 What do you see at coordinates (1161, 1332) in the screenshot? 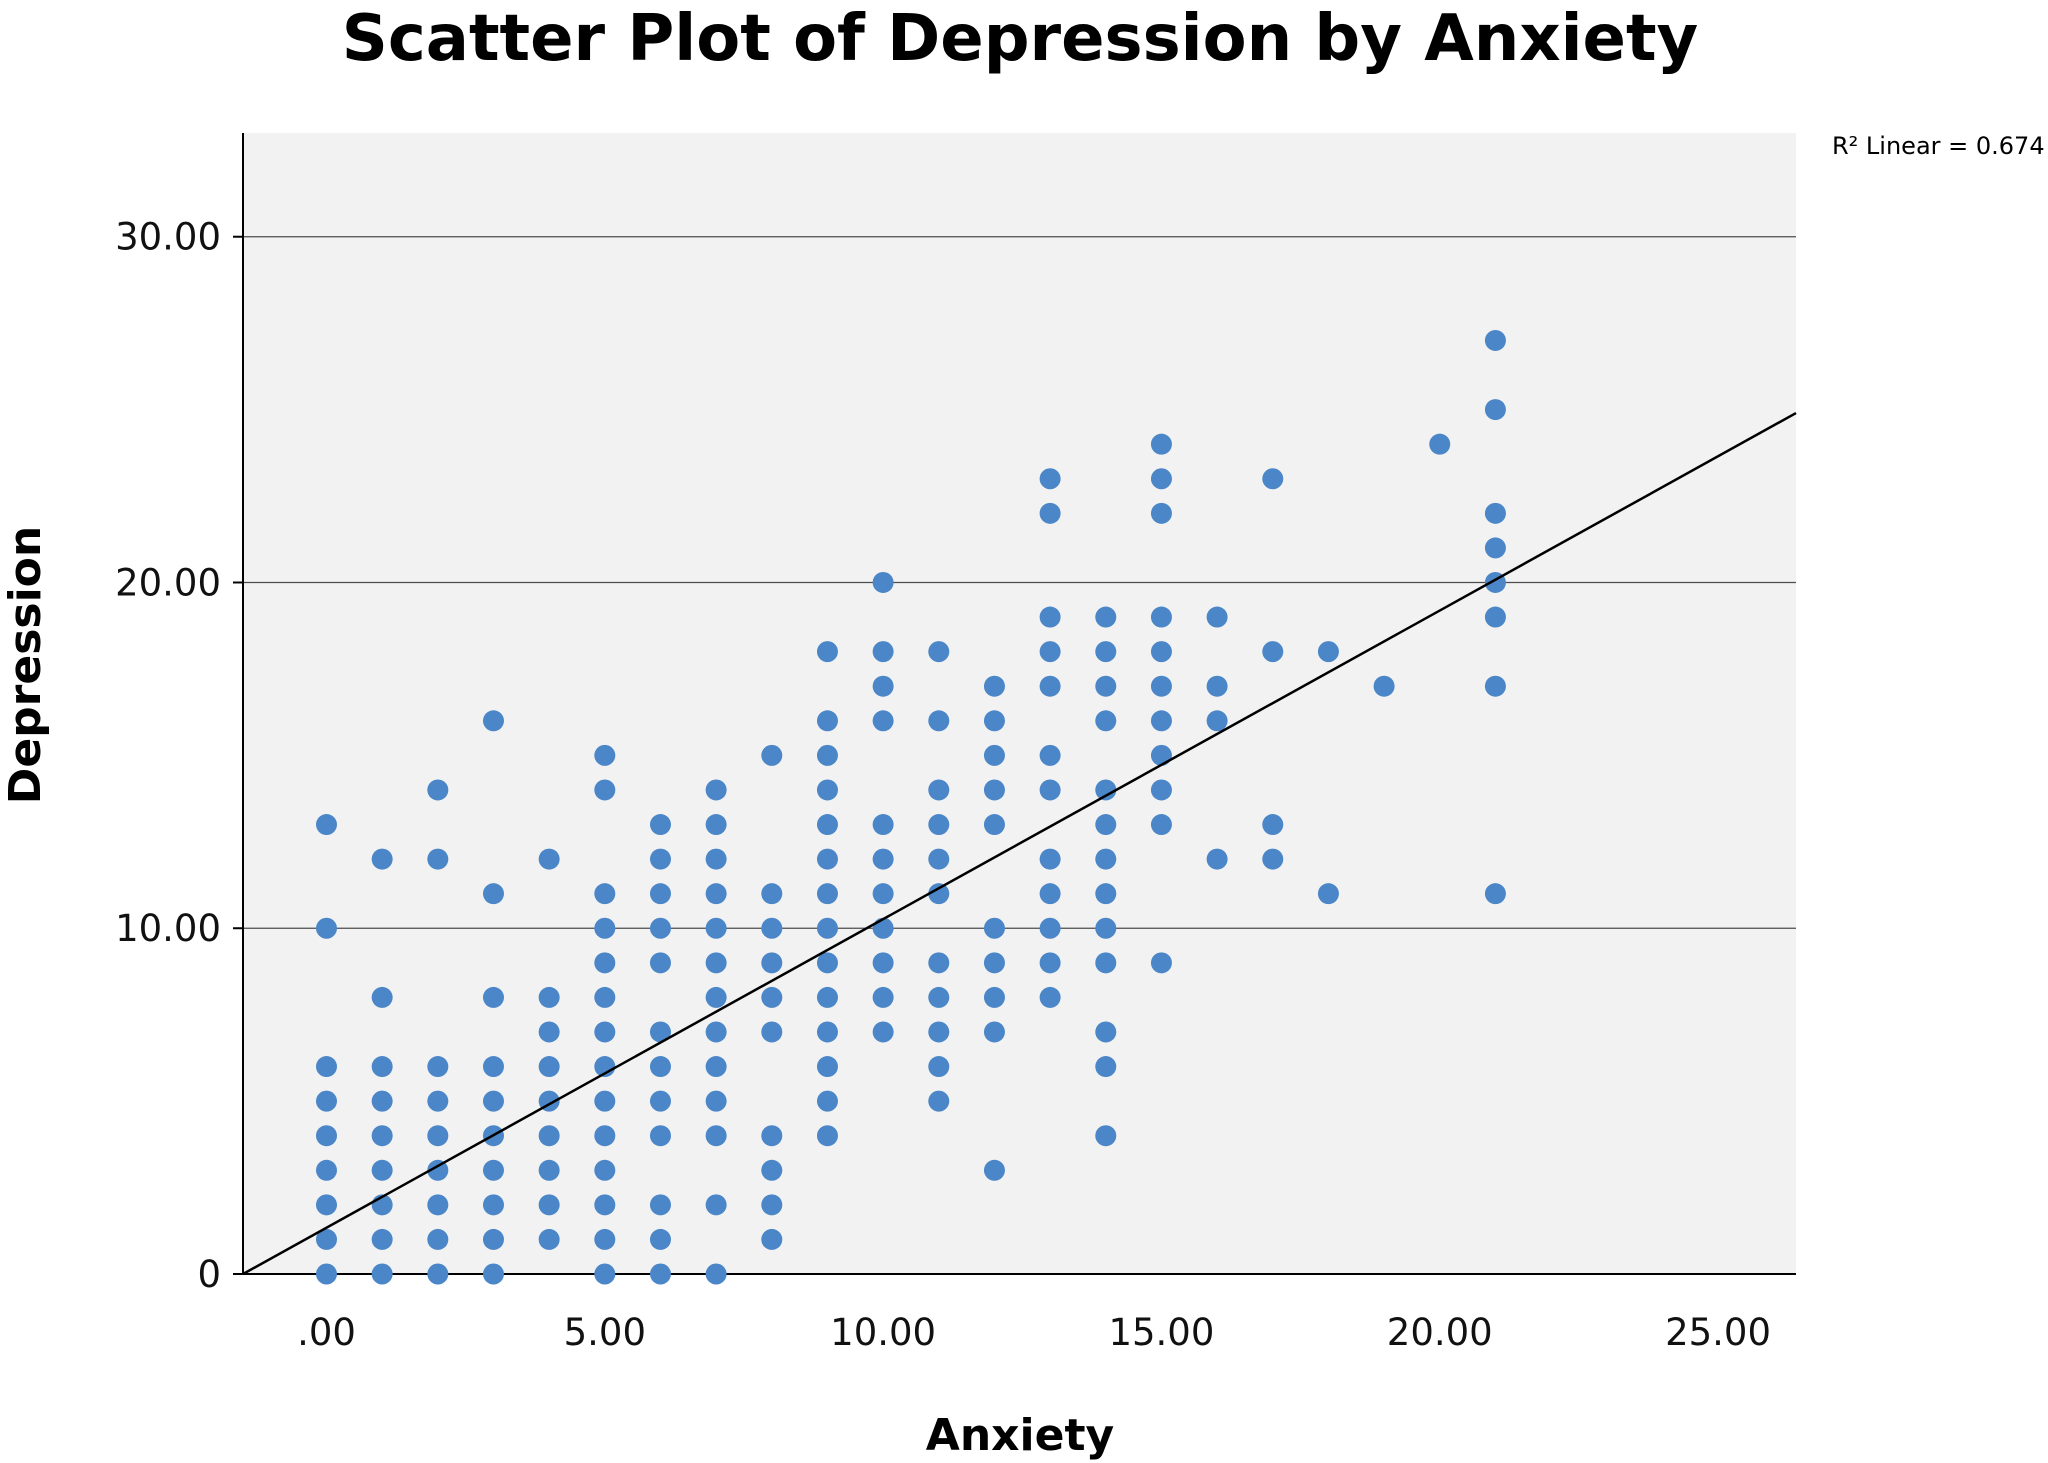
I see `x-tick-label: 15.00` at bounding box center [1161, 1332].